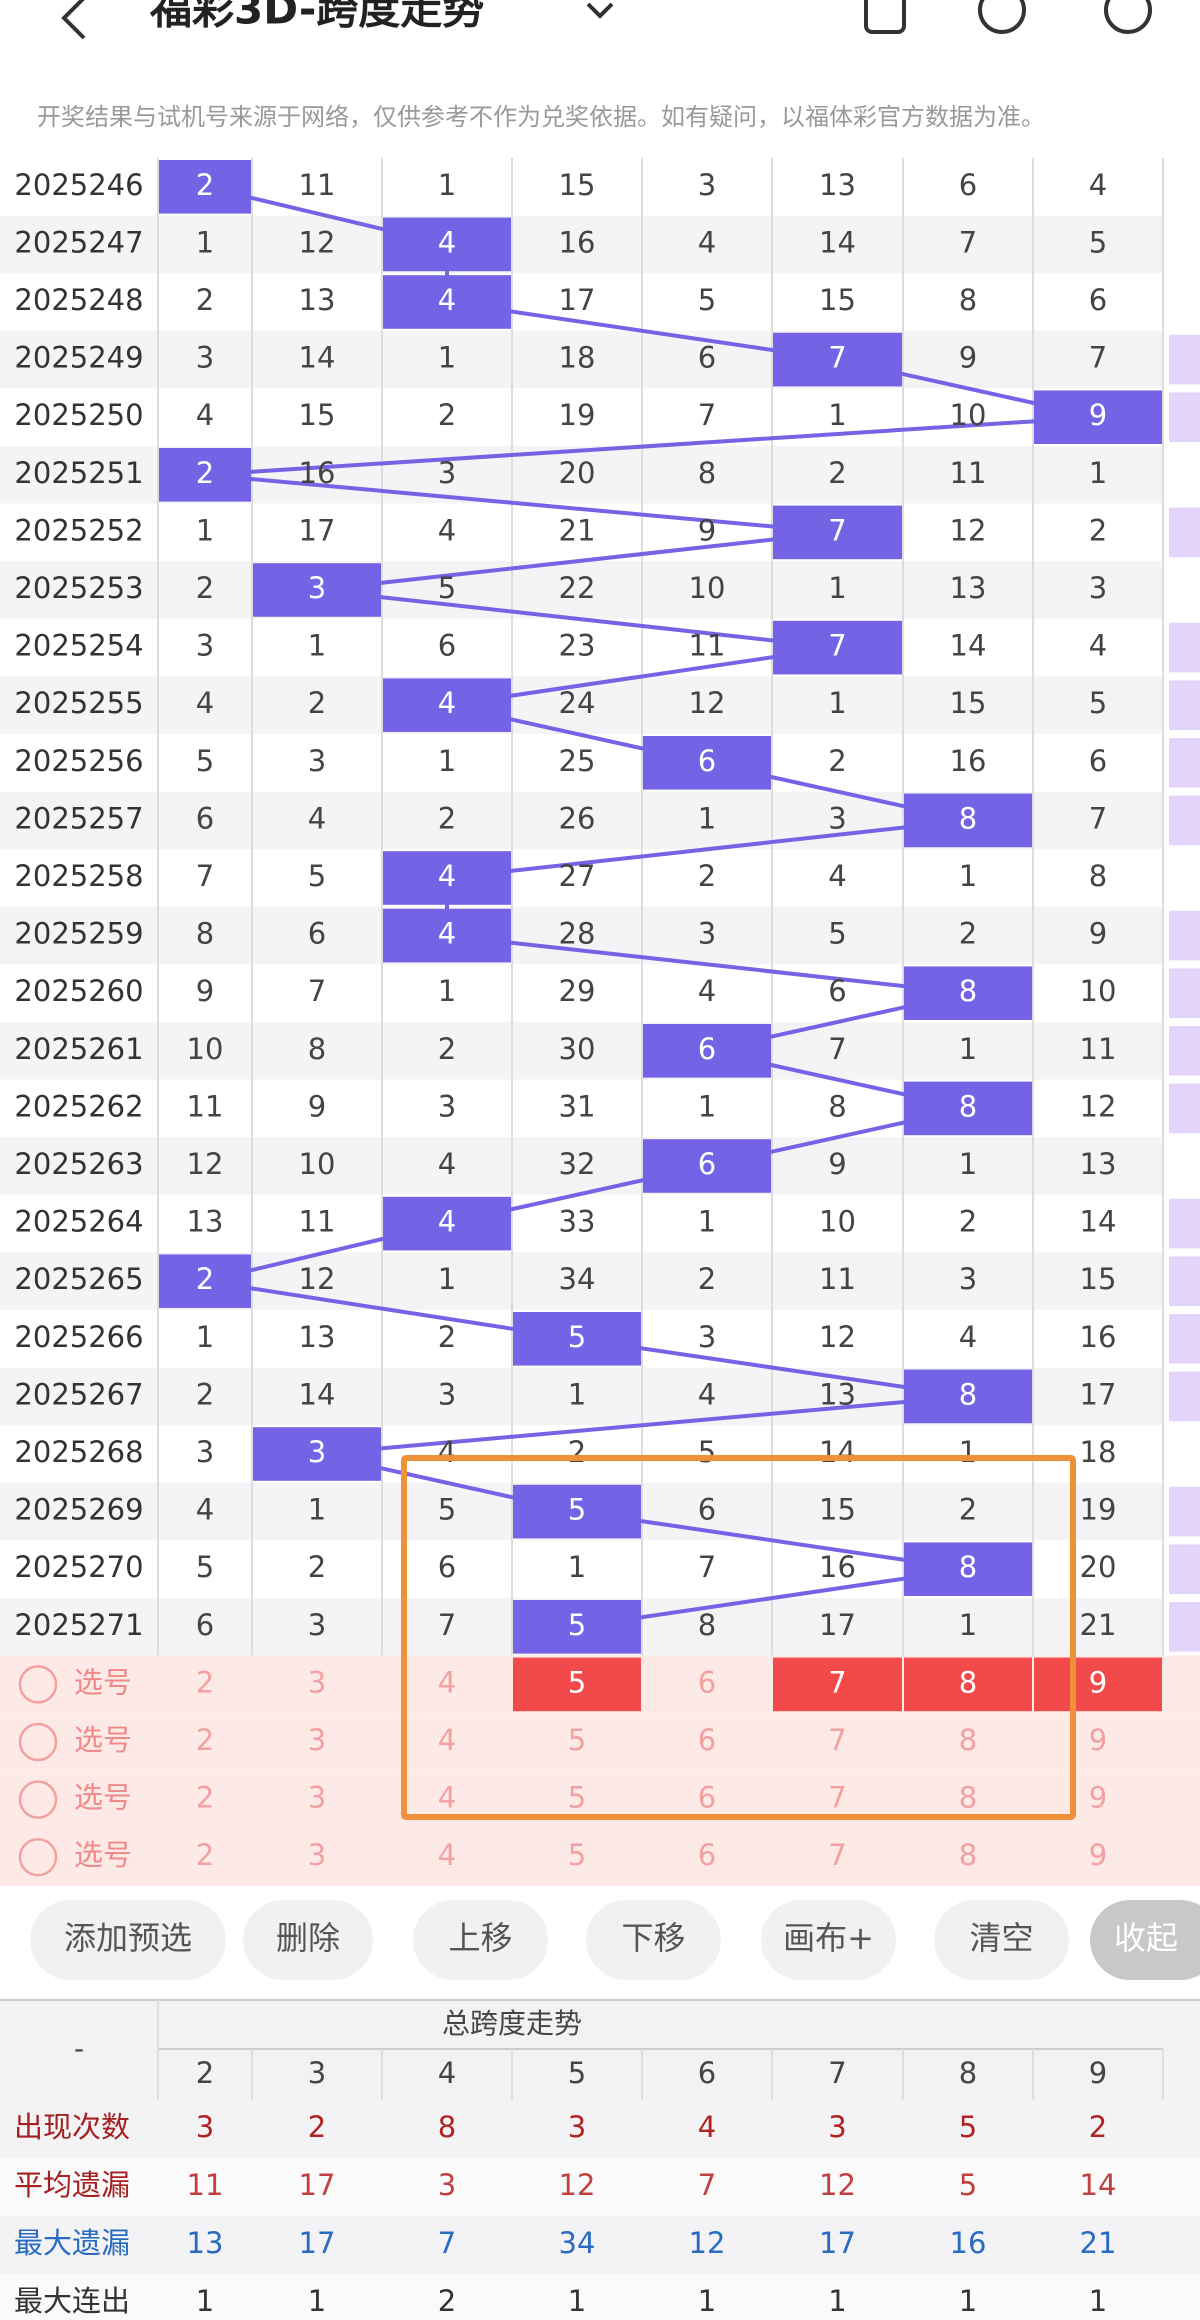  I want to click on share-icon, so click(1002, 17).